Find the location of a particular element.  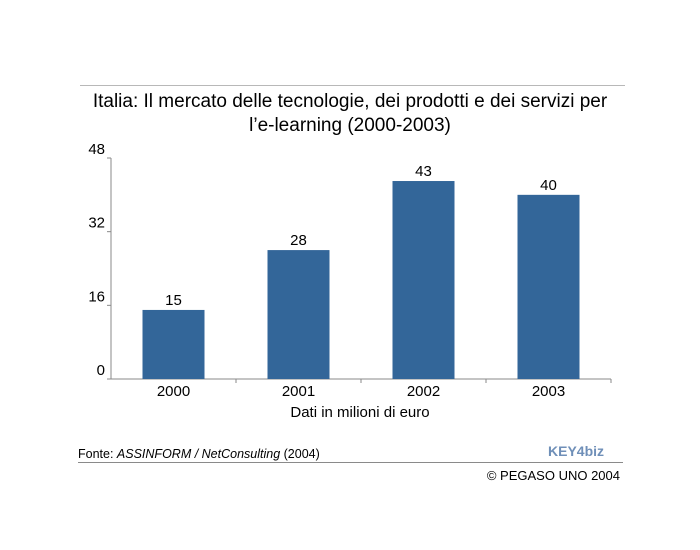

source-divider is located at coordinates (350, 462).